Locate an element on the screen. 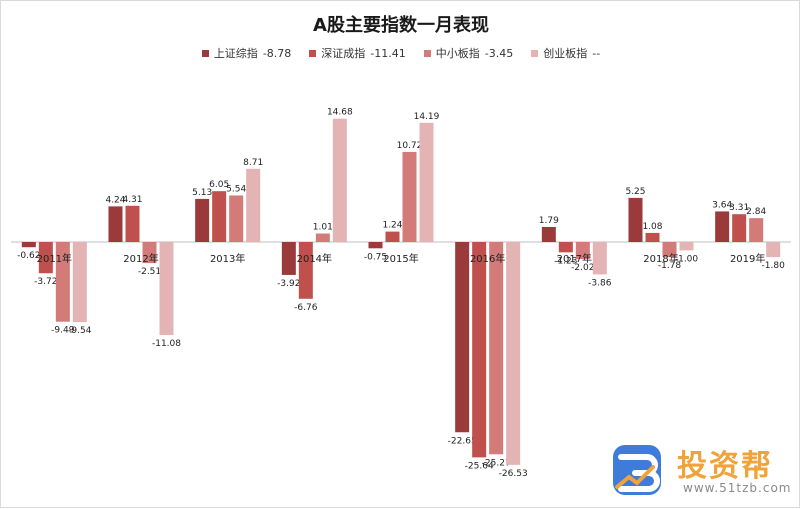 This screenshot has height=509, width=800. data-label-1-1: 4.31 is located at coordinates (132, 200).